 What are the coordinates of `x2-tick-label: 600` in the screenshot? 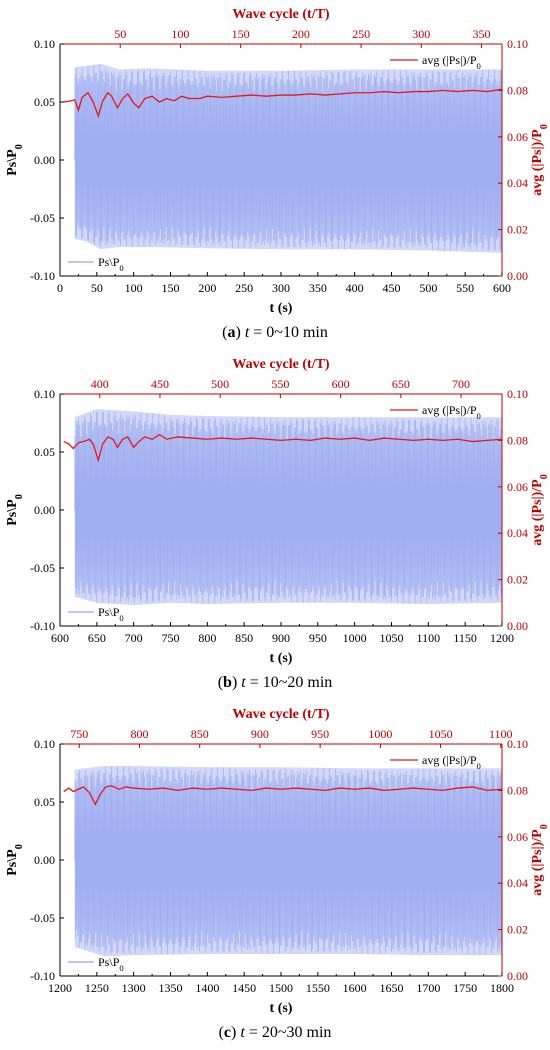 It's located at (341, 384).